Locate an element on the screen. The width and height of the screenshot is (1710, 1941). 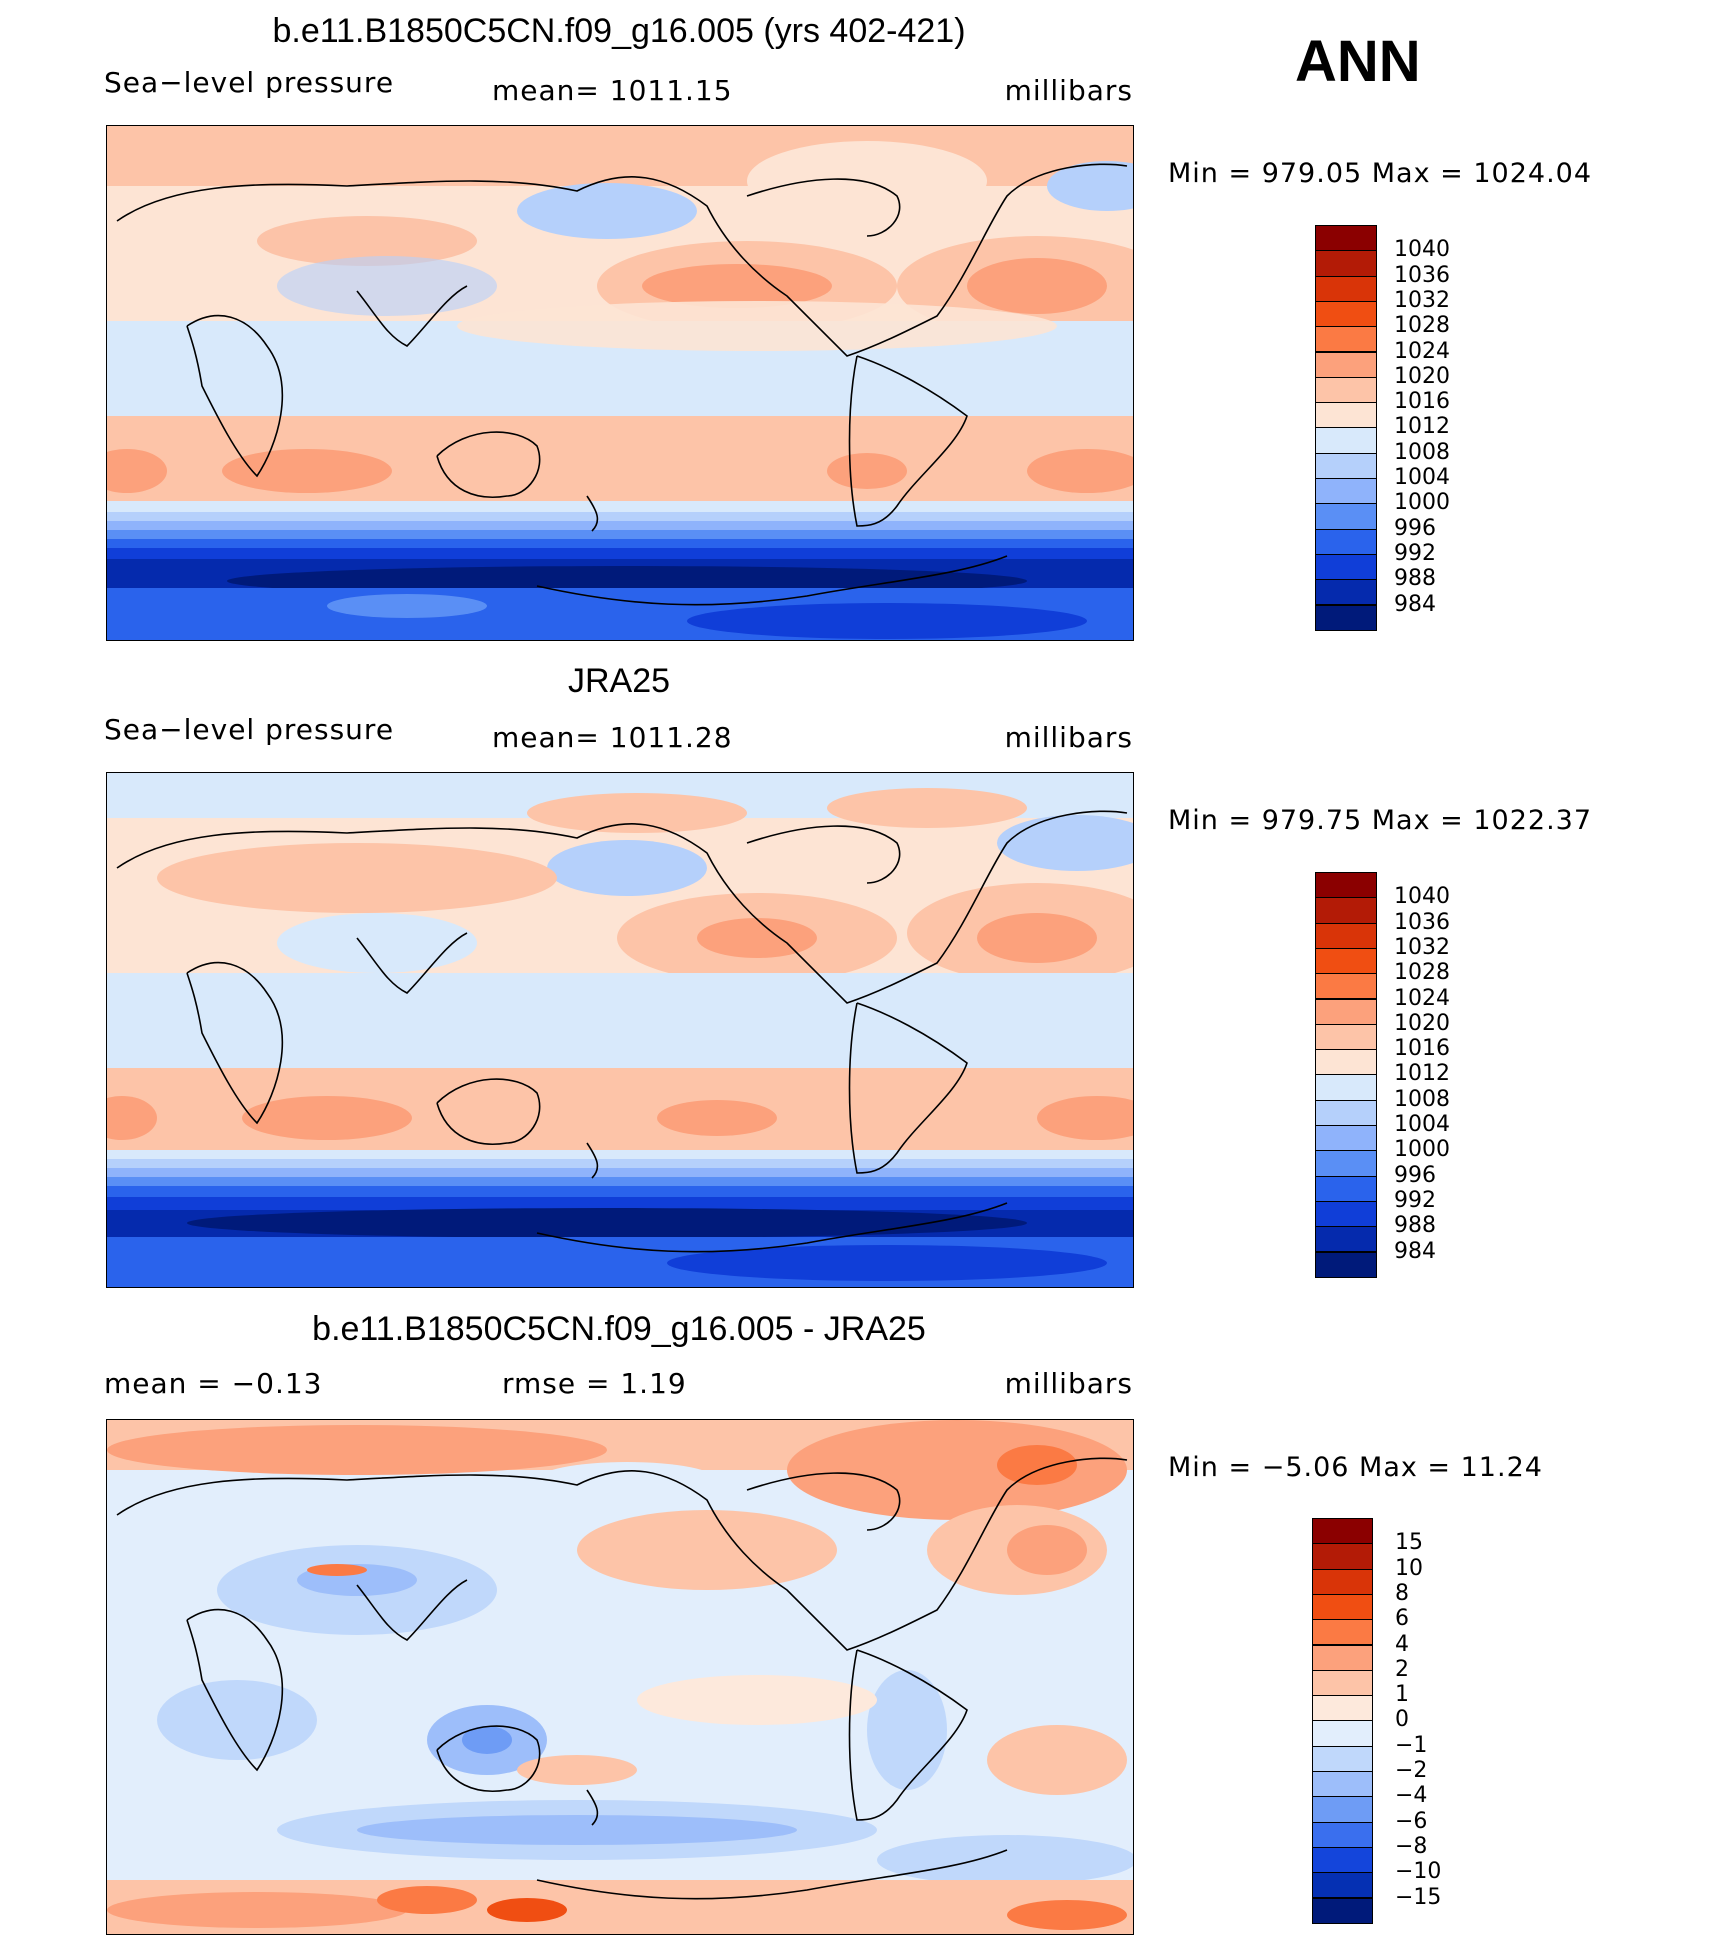
panel2-mean-label: mean= 1011.28 is located at coordinates (612, 737).